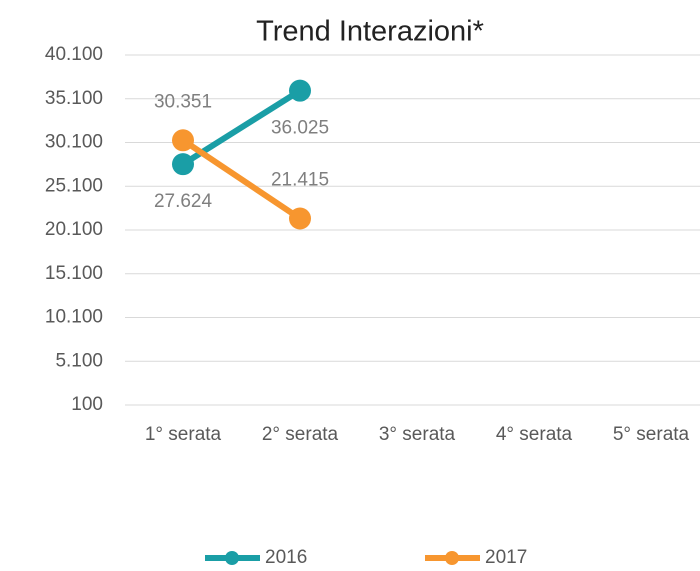 The image size is (700, 571). Describe the element at coordinates (79, 360) in the screenshot. I see `y-tick-label: 5.100` at that location.